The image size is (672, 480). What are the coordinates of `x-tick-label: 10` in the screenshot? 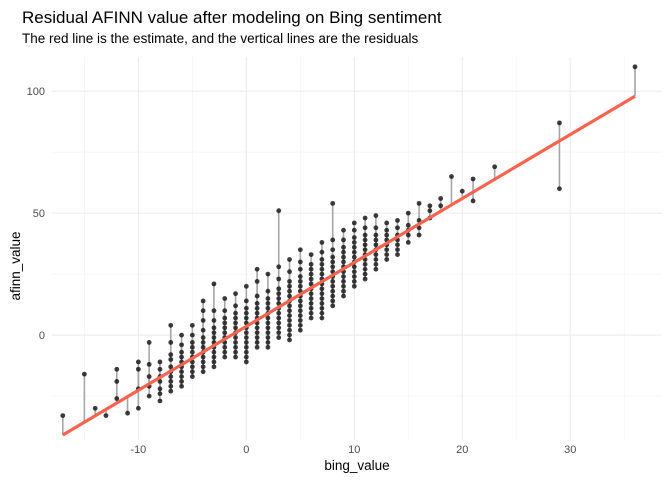 It's located at (354, 450).